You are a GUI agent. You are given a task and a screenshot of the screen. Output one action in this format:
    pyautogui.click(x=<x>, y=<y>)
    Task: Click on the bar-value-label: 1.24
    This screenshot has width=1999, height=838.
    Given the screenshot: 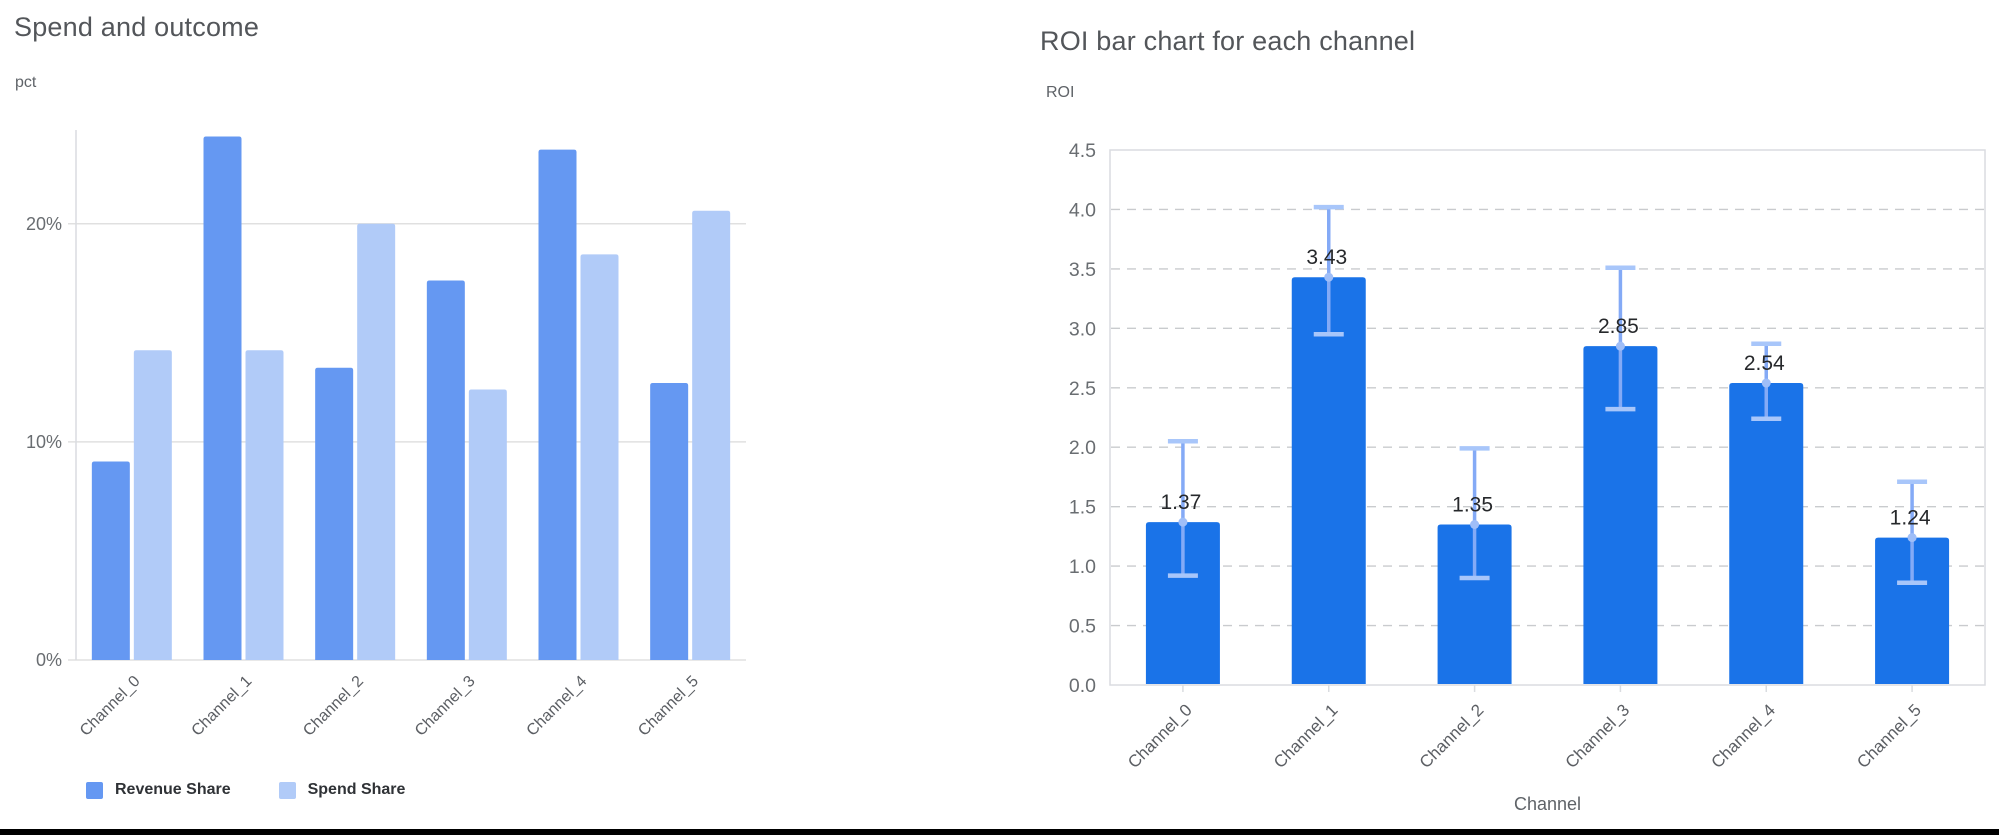 What is the action you would take?
    pyautogui.click(x=1910, y=518)
    